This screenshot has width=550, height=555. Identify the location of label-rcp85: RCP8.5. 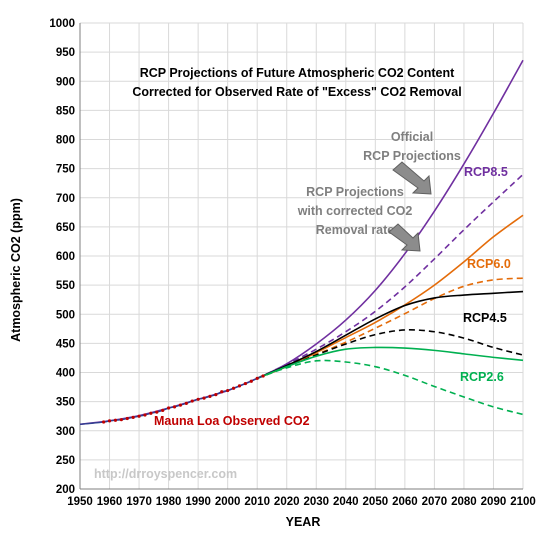
(486, 172).